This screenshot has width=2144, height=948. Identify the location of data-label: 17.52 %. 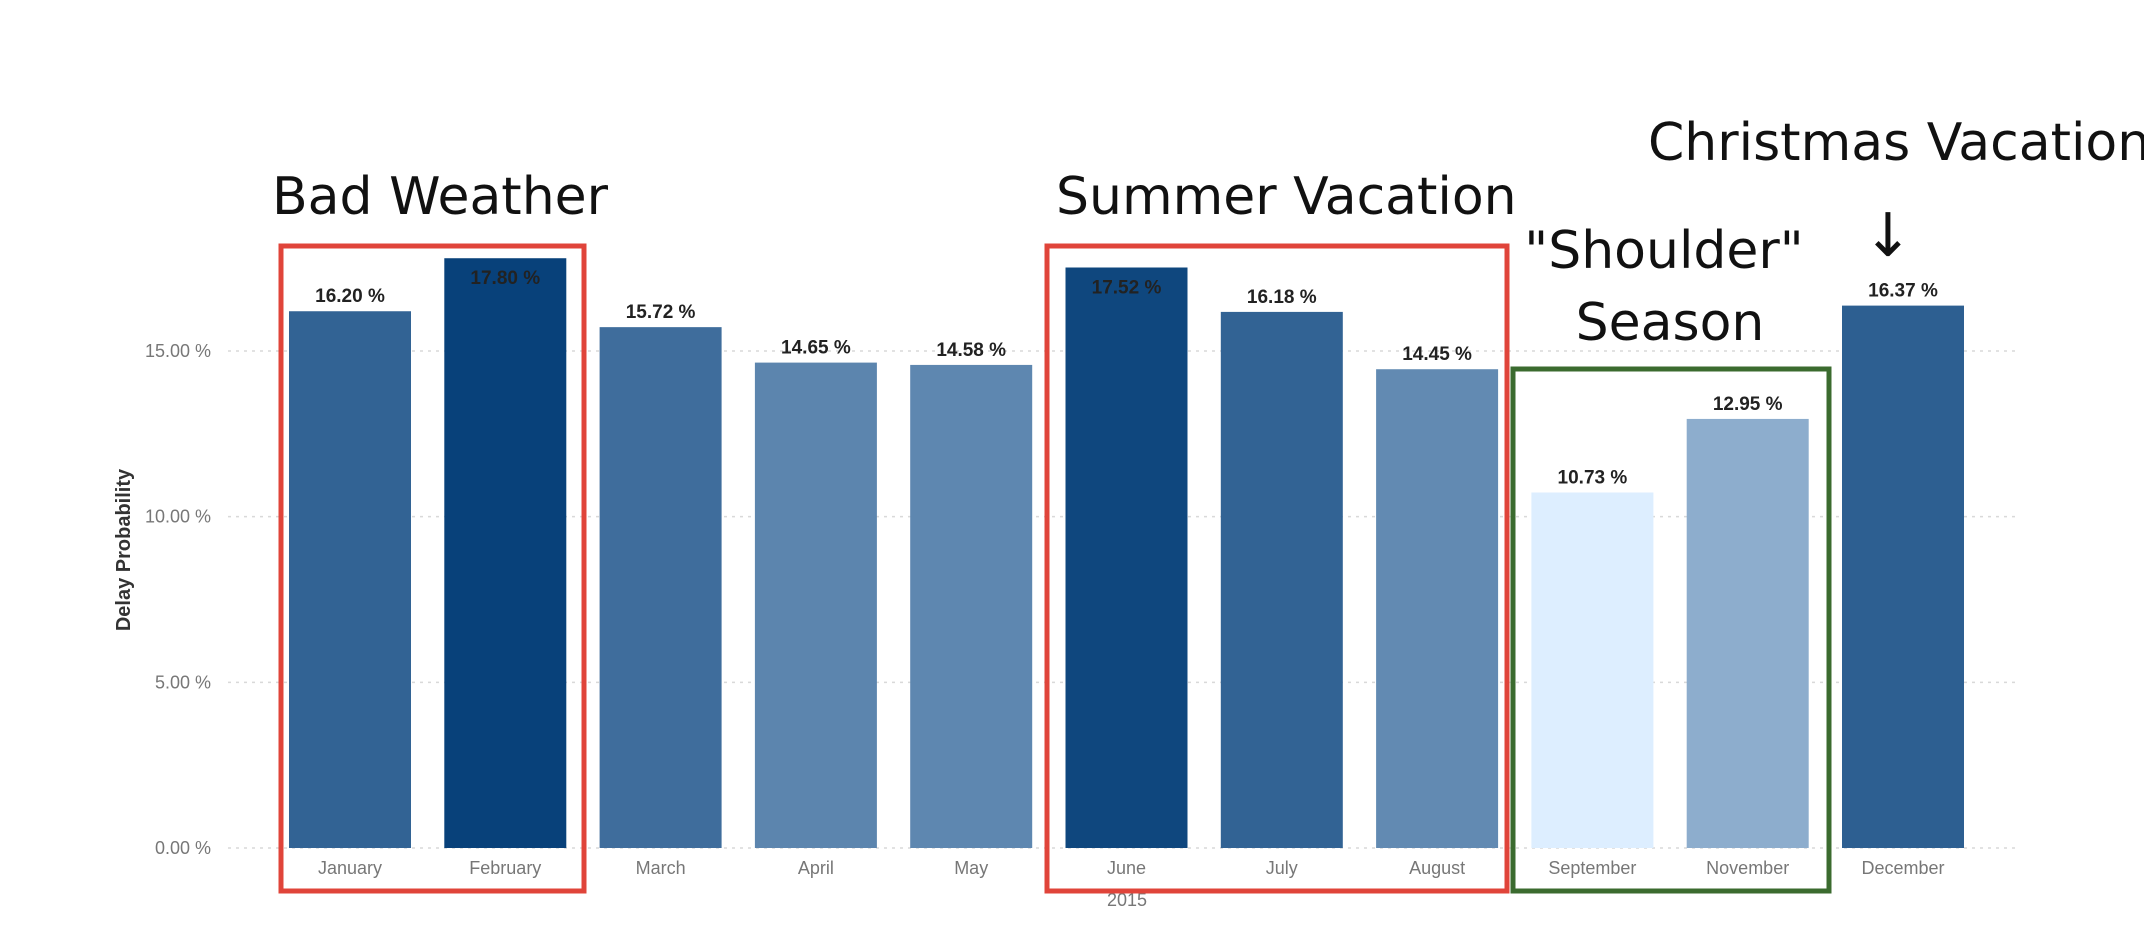
(1127, 288).